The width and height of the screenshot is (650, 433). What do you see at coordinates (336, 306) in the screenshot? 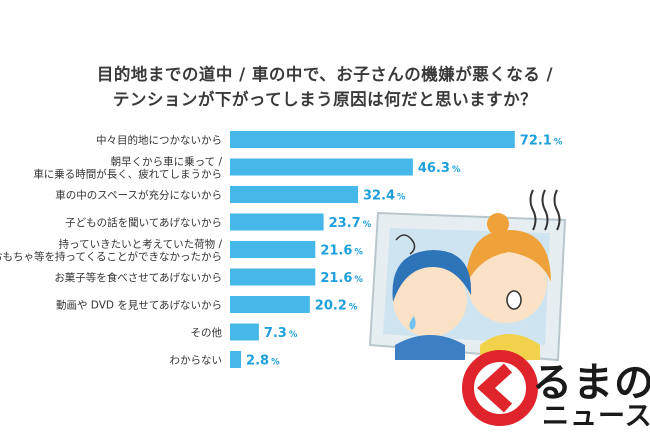
I see `value-label: 20.2%` at bounding box center [336, 306].